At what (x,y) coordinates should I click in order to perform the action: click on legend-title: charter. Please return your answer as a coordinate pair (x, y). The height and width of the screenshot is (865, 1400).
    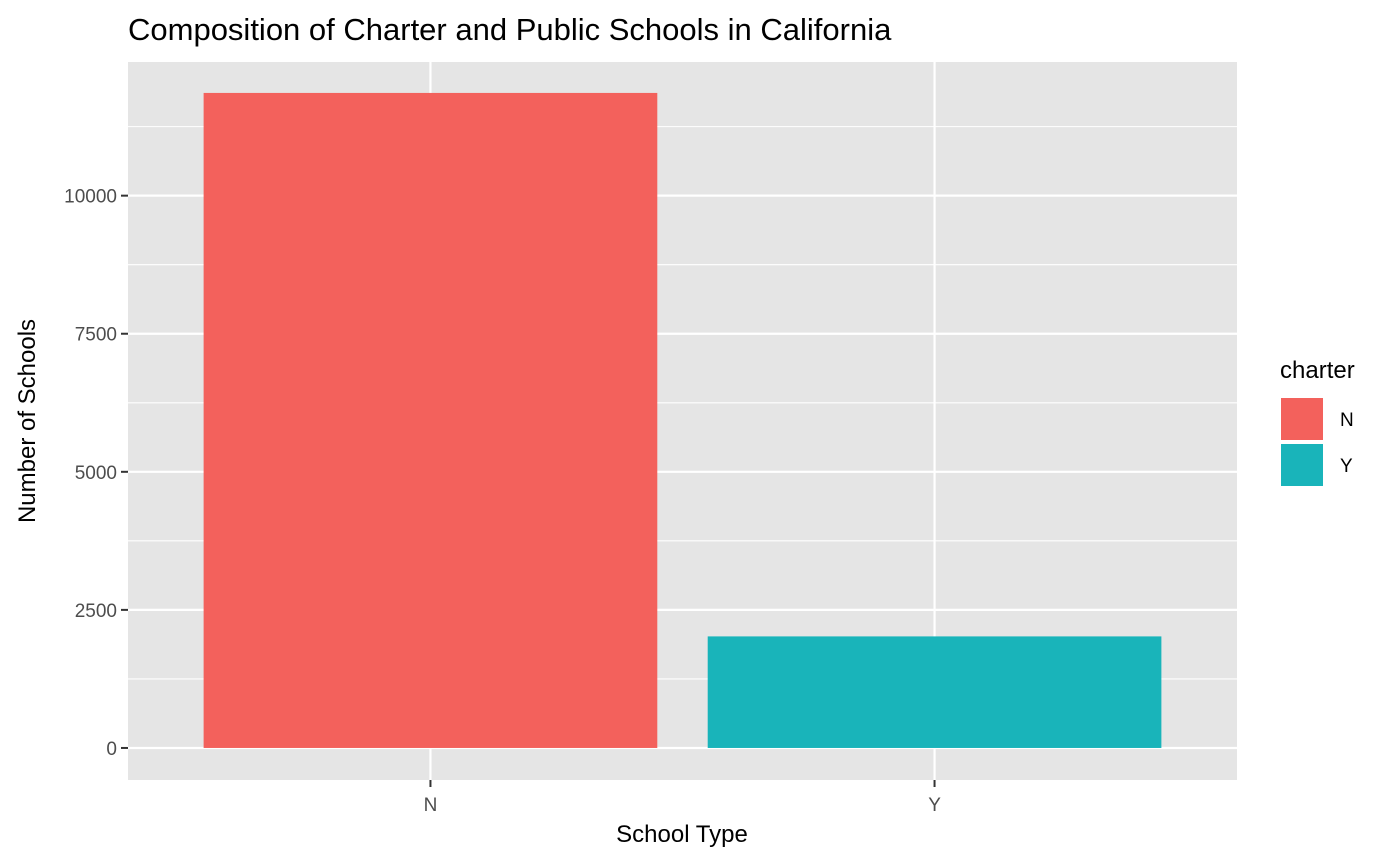
    Looking at the image, I should click on (1317, 370).